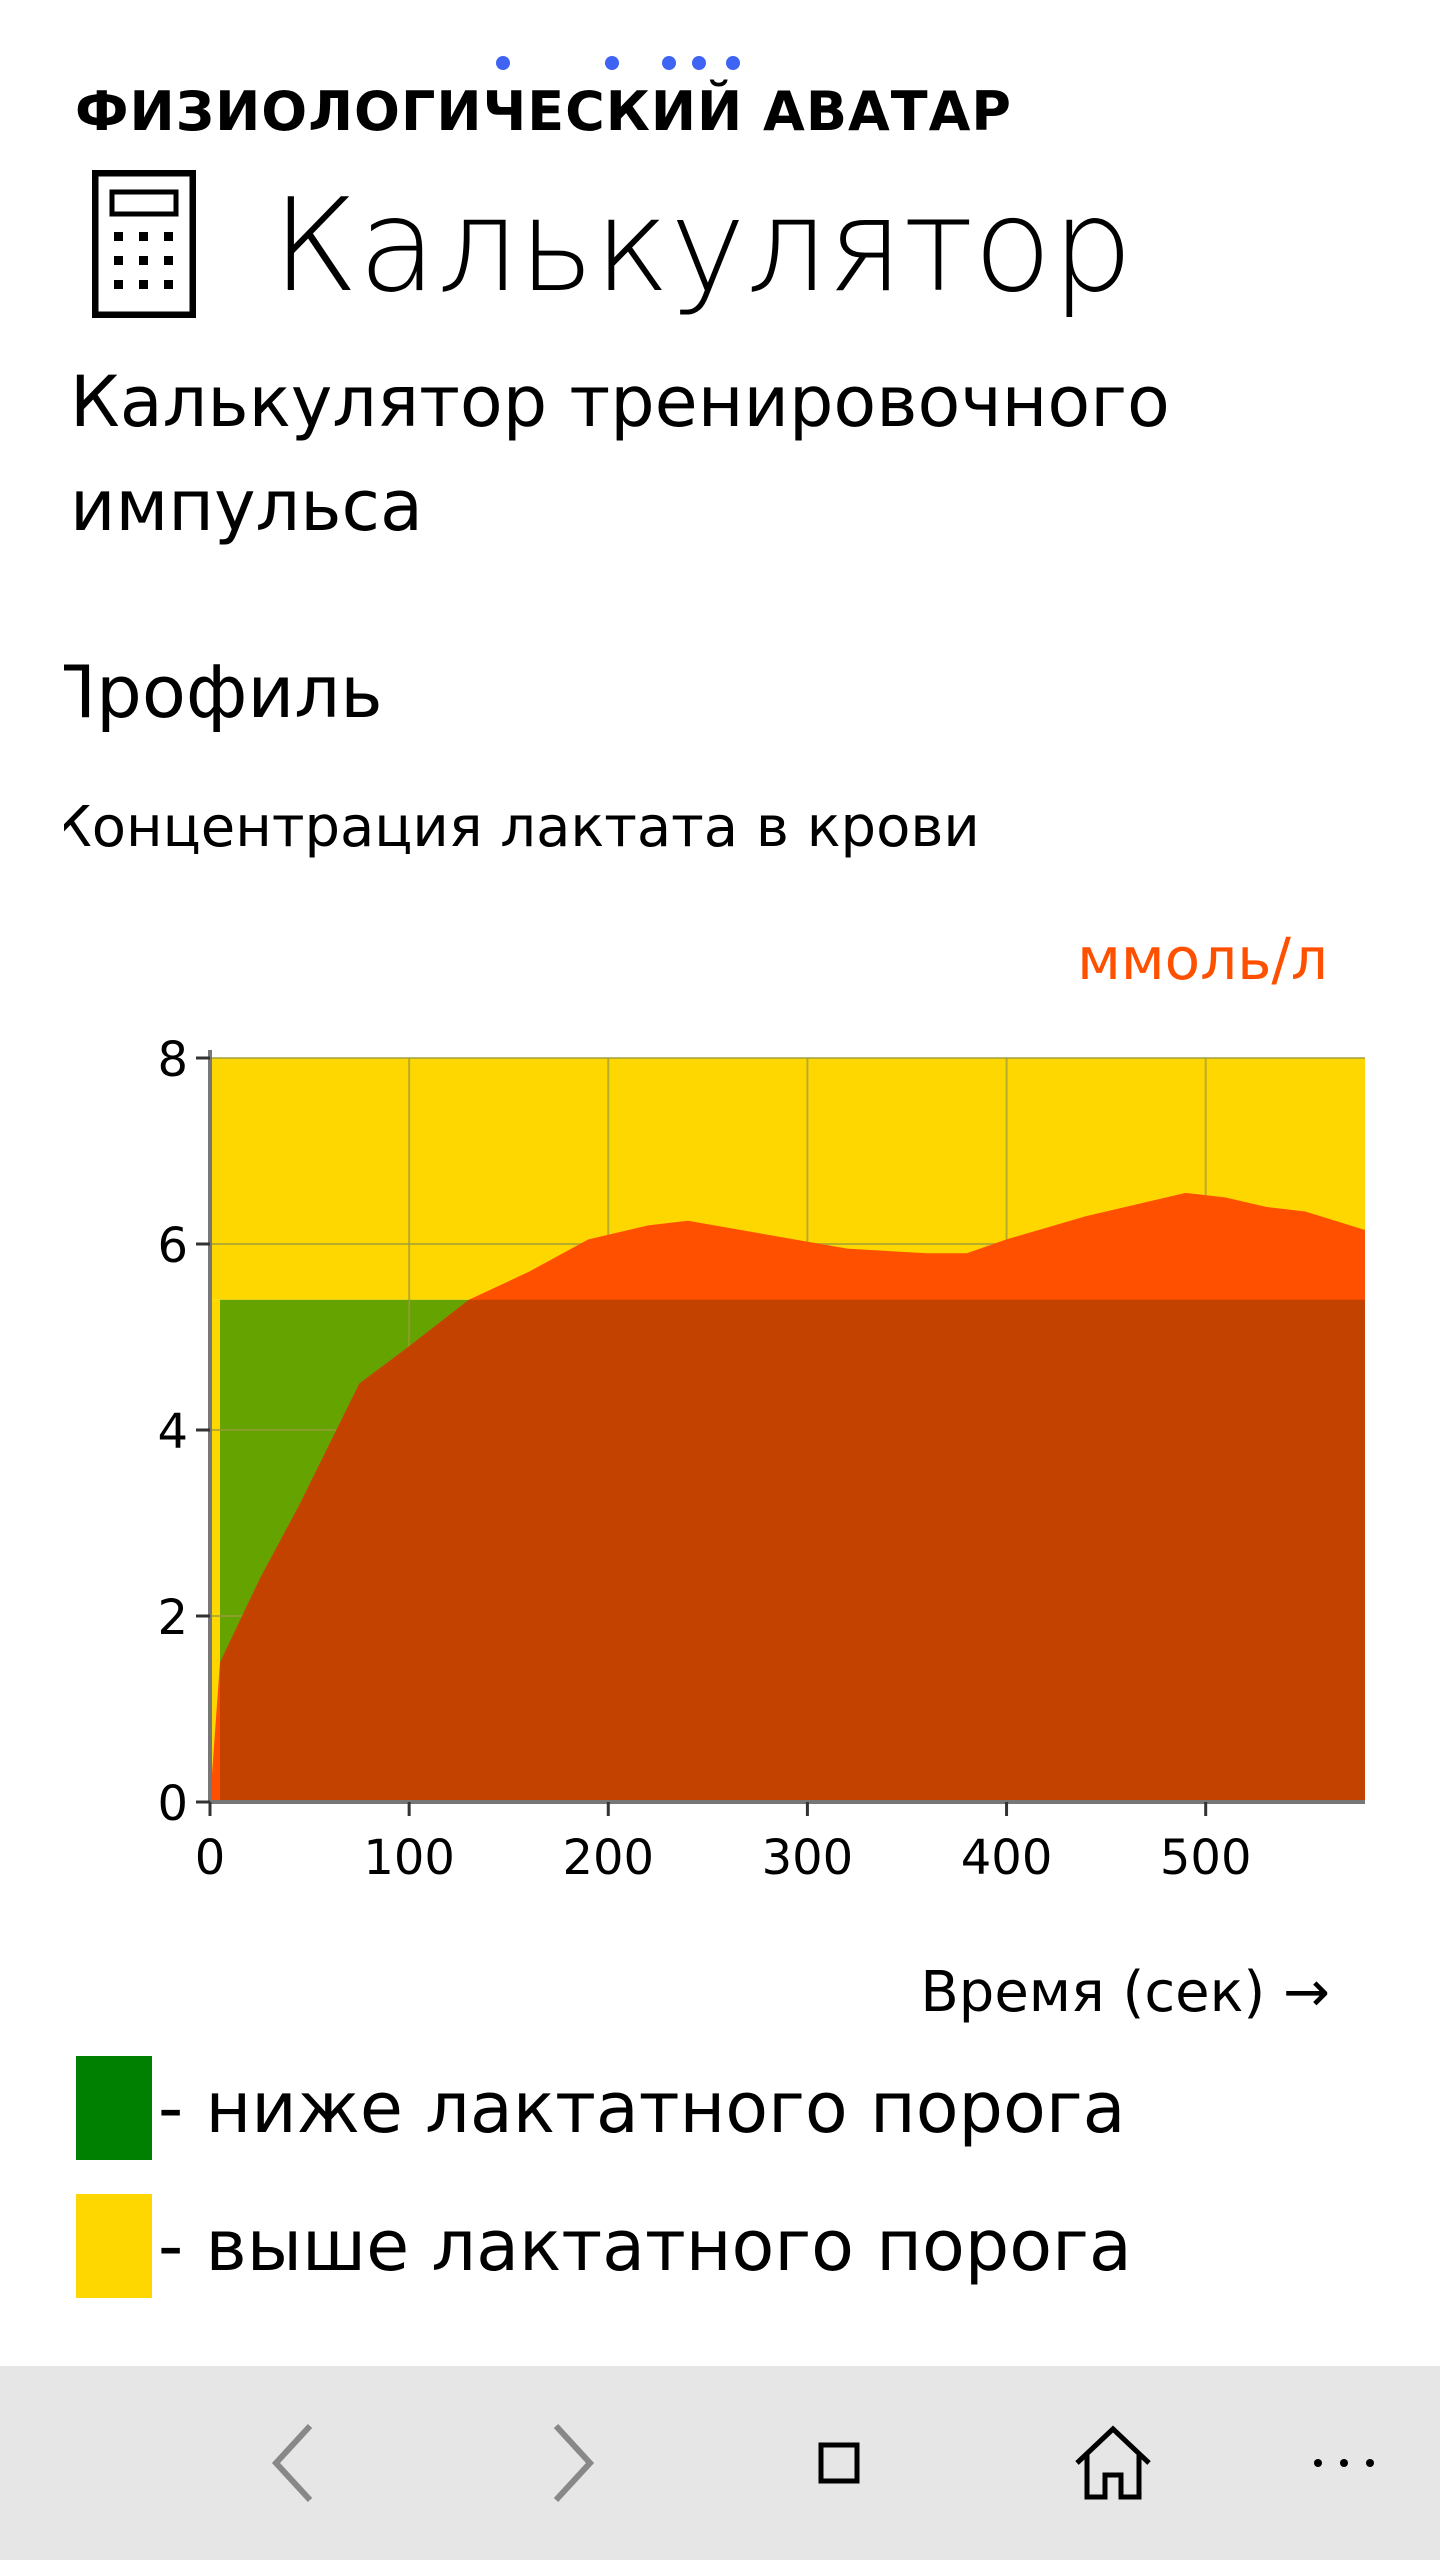  I want to click on x-tick-label: 0, so click(210, 1858).